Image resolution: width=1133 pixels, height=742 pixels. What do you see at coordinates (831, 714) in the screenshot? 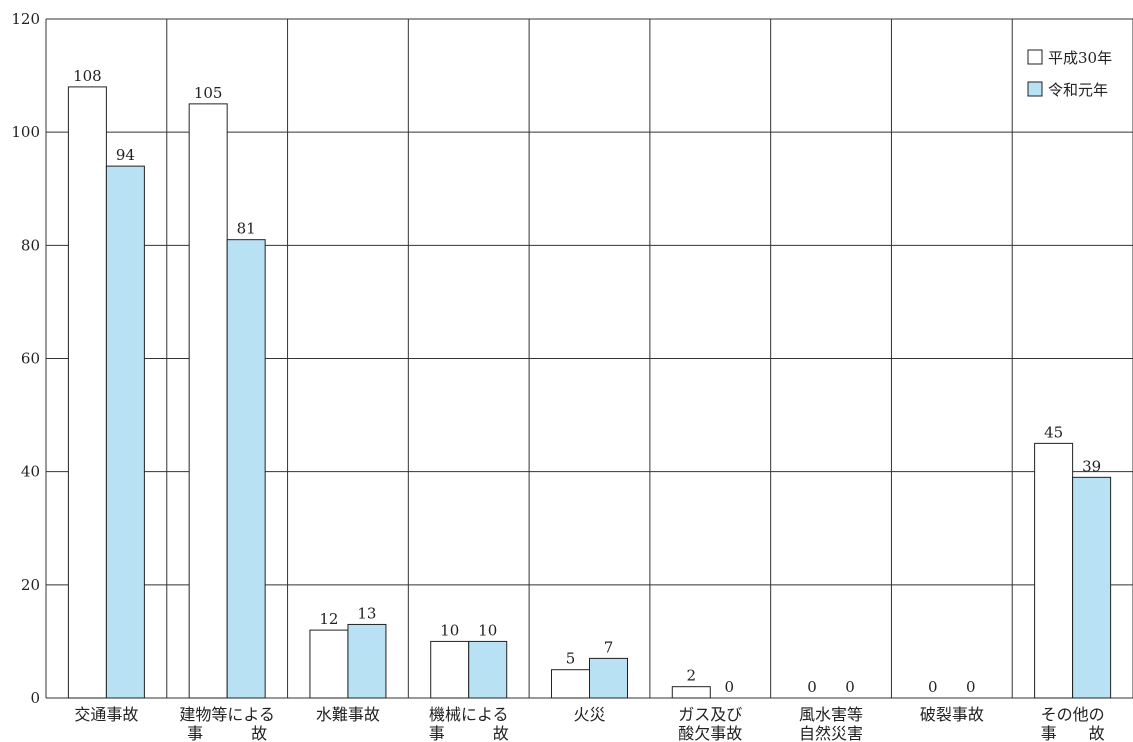
I see `category-label: 風水害等` at bounding box center [831, 714].